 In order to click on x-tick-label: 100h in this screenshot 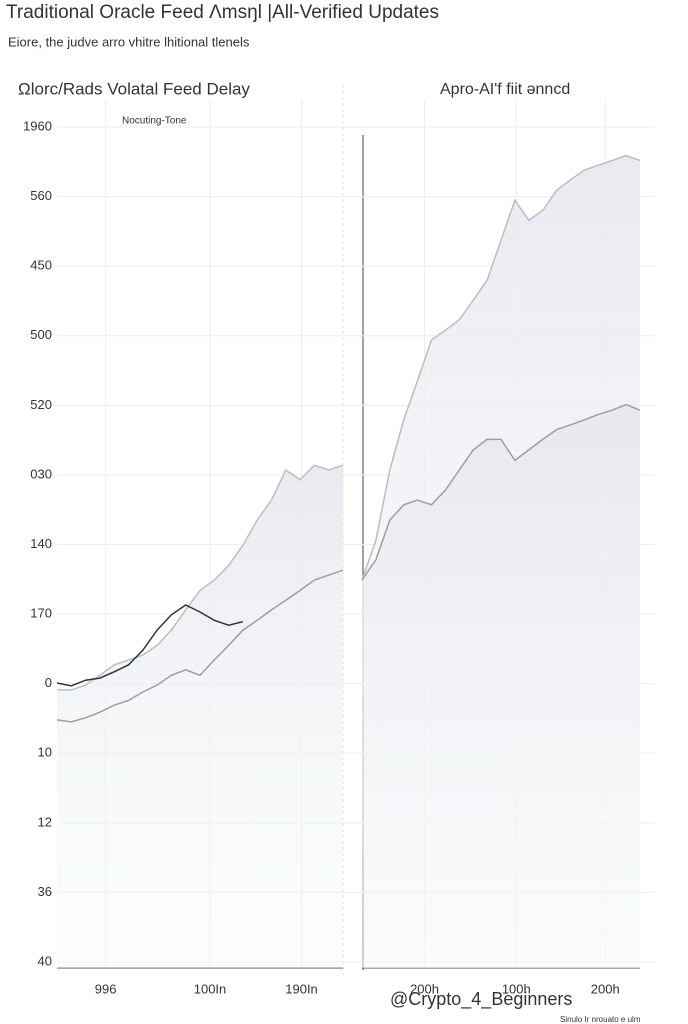, I will do `click(516, 988)`.